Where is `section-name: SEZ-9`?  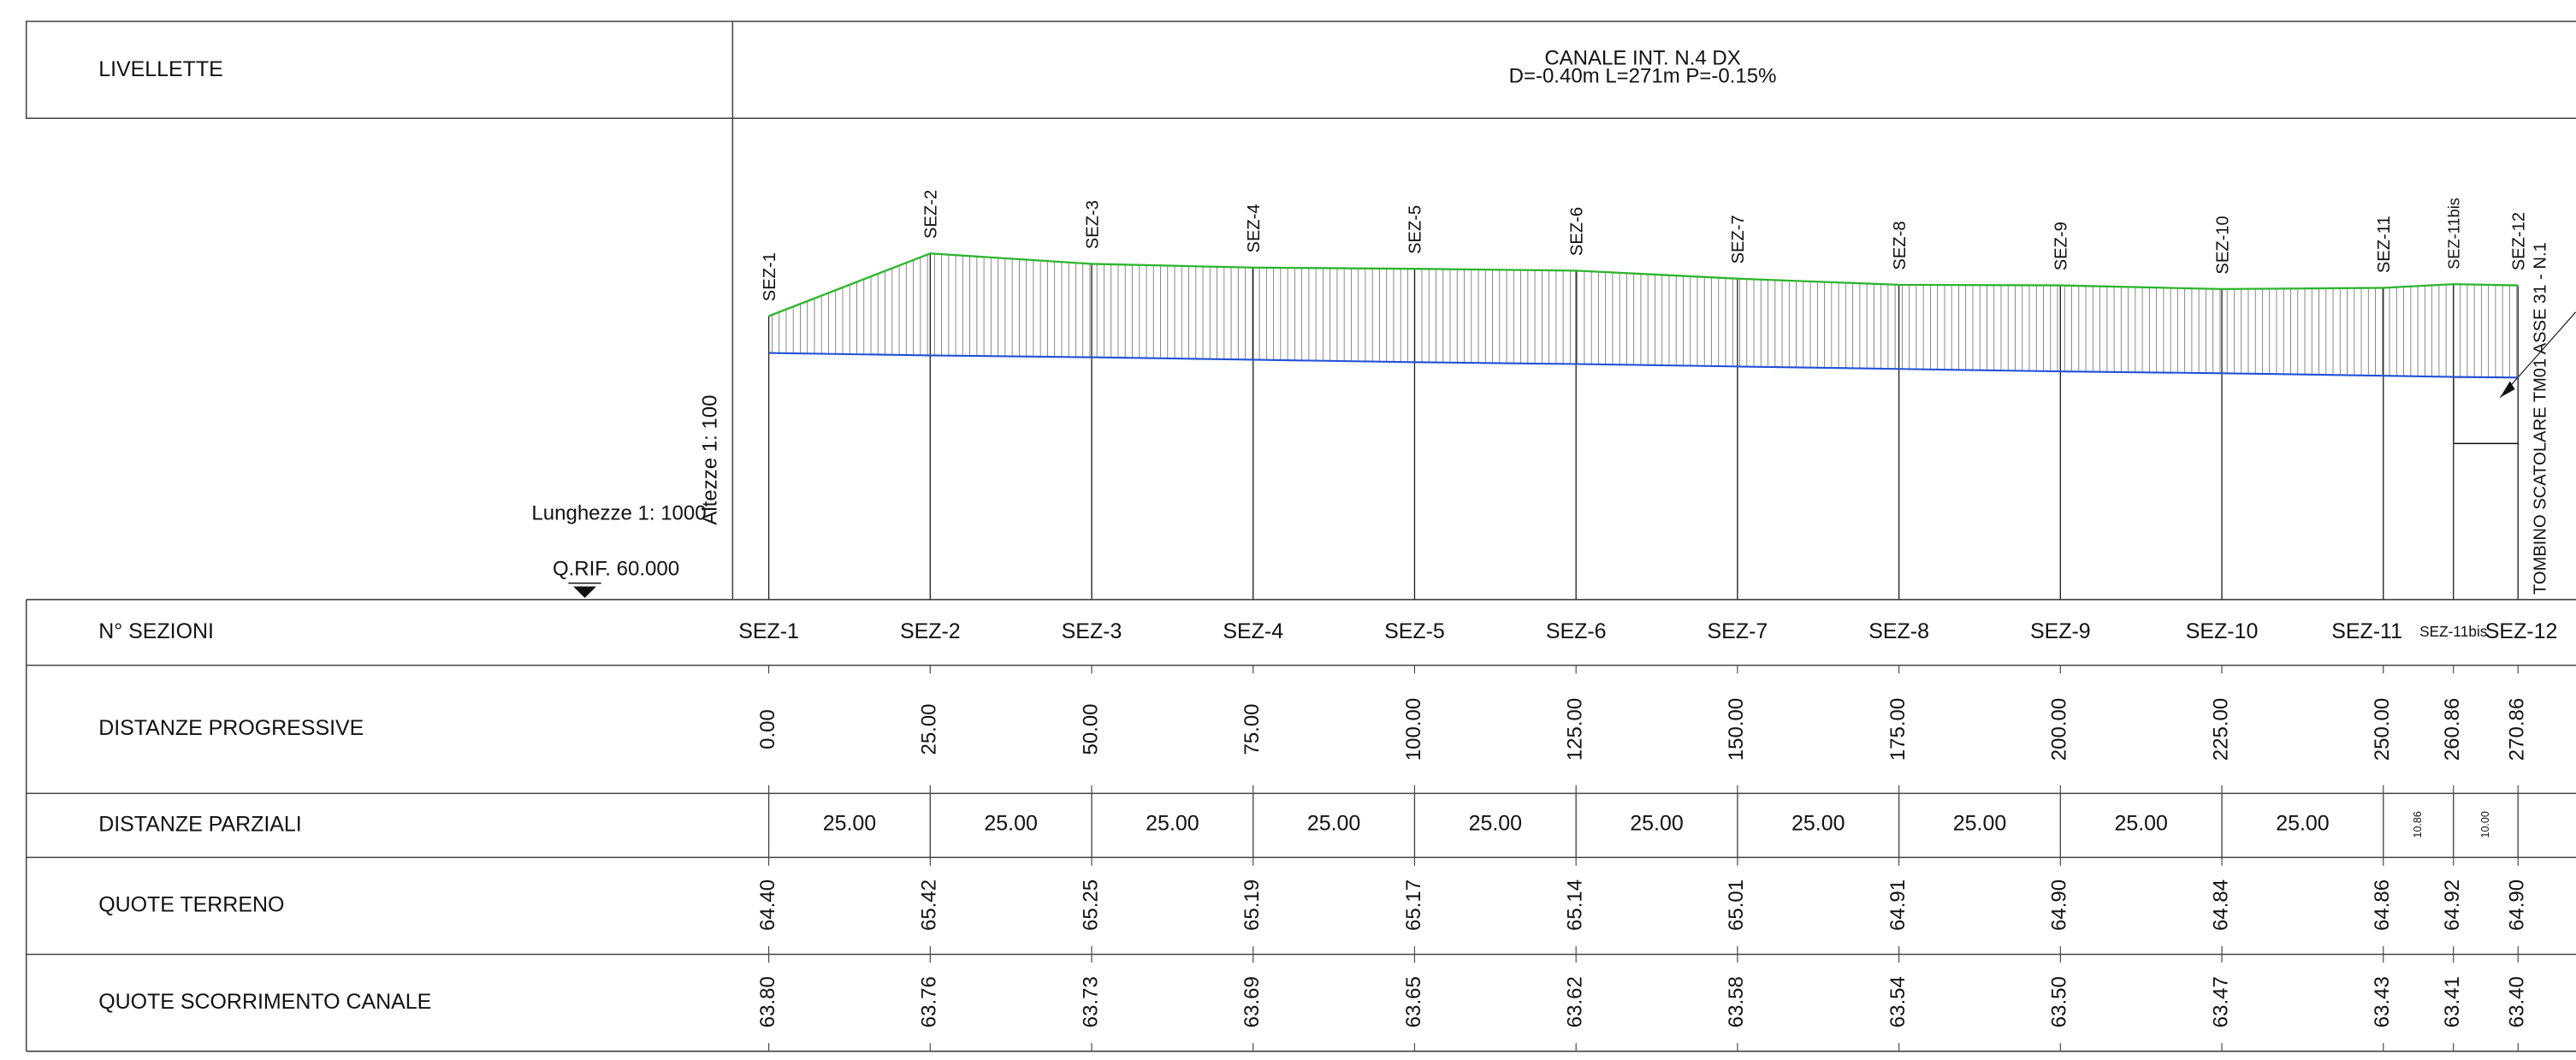 section-name: SEZ-9 is located at coordinates (2060, 631).